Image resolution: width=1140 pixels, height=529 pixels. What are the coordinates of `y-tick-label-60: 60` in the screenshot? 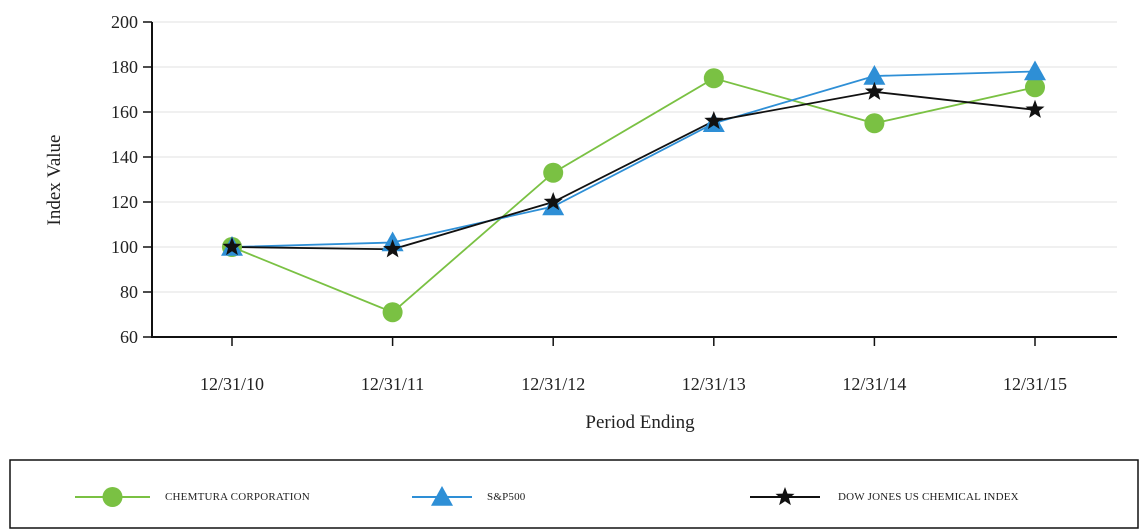 It's located at (129, 337).